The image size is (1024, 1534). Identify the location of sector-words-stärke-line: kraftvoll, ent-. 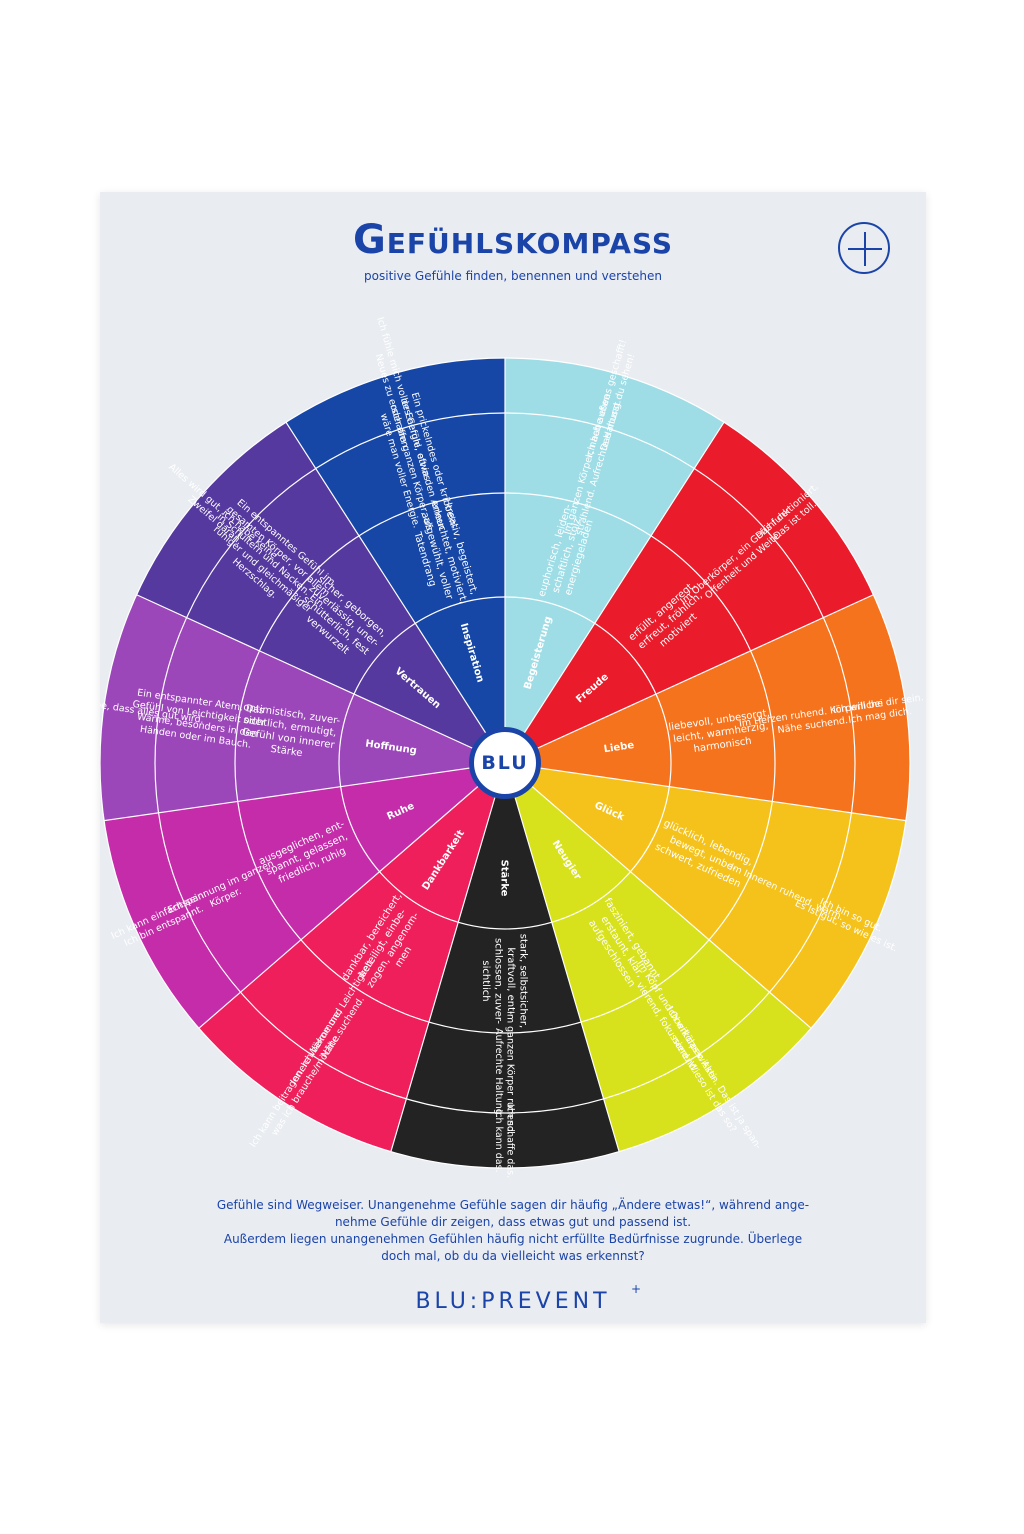
(510, 981).